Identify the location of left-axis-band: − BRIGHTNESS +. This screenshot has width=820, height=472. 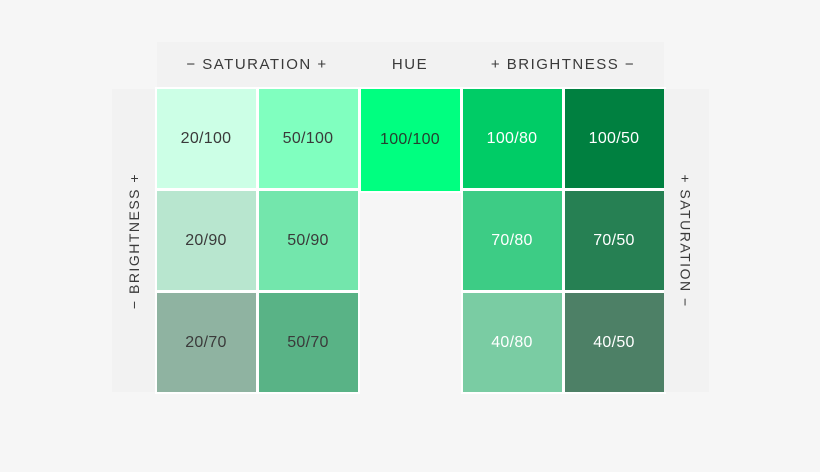
(134, 240).